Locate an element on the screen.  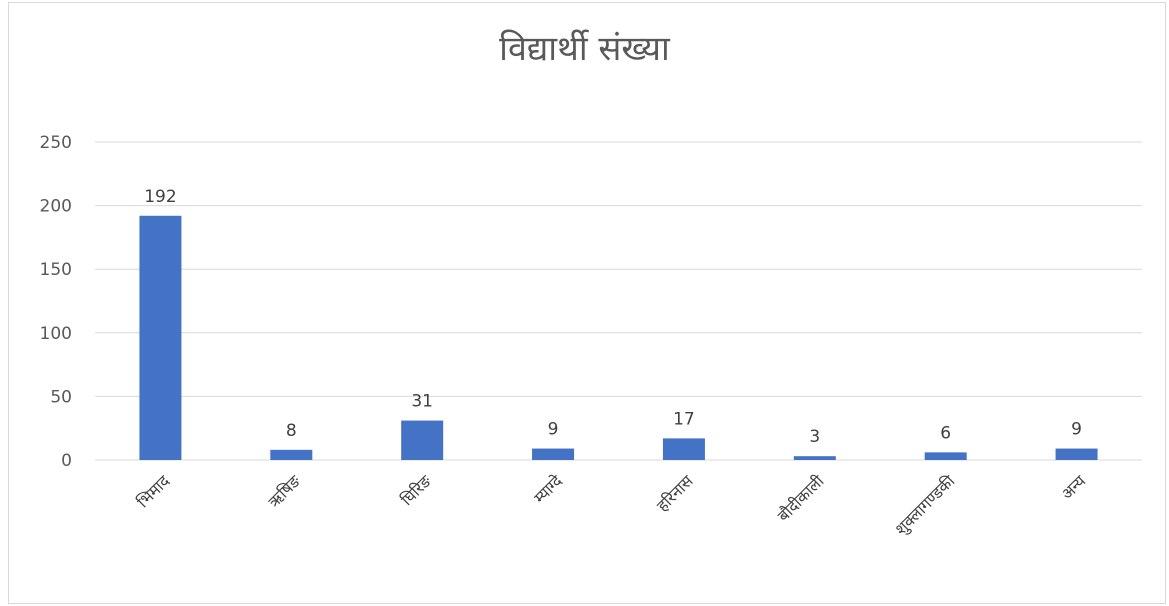
x-category-label: अन्य is located at coordinates (1073, 487).